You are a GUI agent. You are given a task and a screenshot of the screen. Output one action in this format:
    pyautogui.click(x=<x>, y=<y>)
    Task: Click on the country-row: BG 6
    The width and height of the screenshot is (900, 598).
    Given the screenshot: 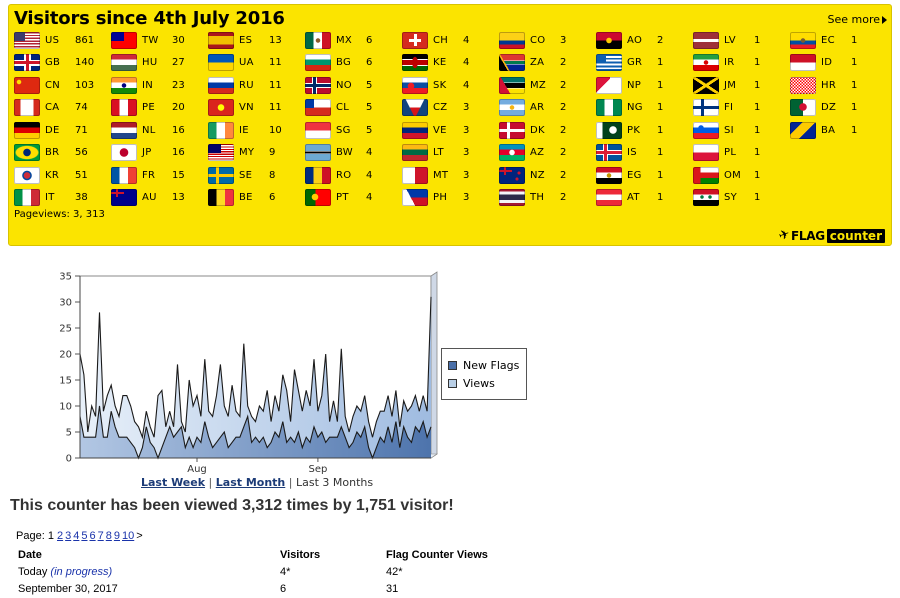 What is the action you would take?
    pyautogui.click(x=353, y=63)
    